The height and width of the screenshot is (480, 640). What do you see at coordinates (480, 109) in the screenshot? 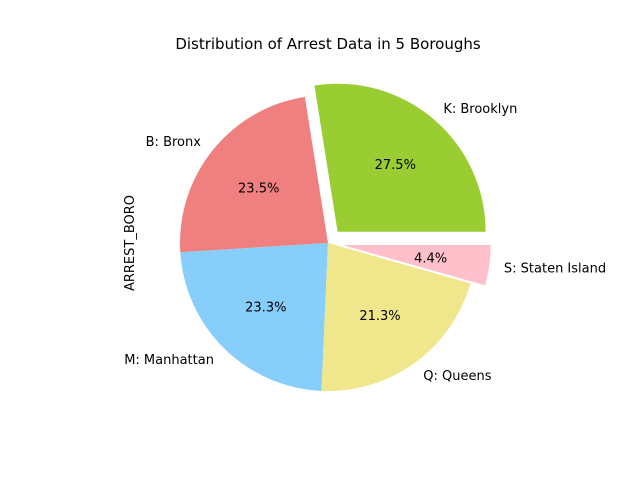
I see `pie-slice-label-1: K: Brooklyn` at bounding box center [480, 109].